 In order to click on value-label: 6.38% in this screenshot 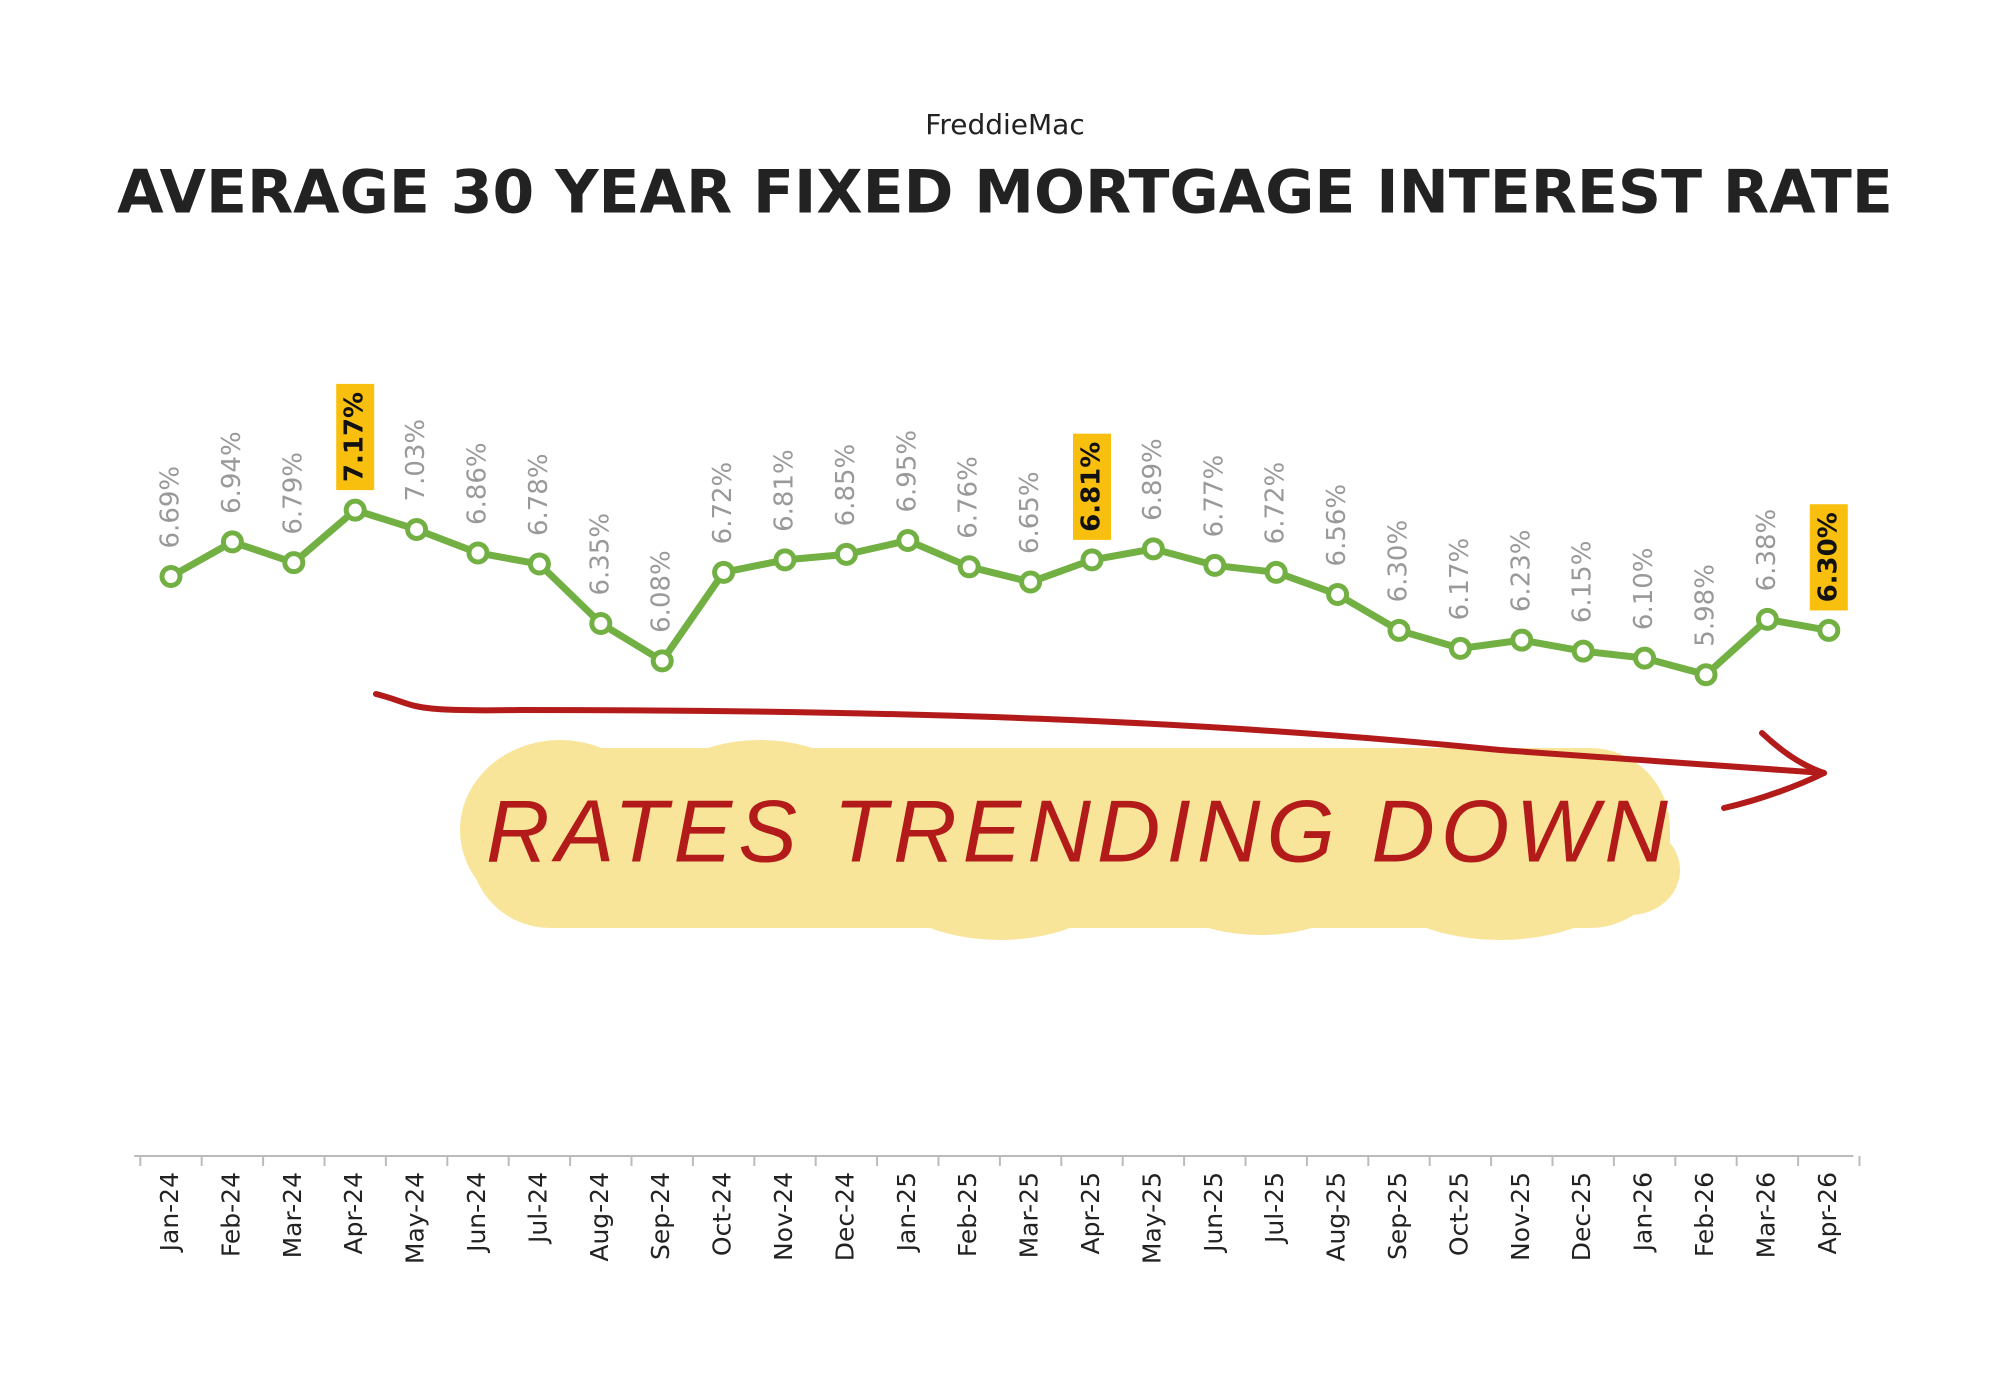, I will do `click(1767, 550)`.